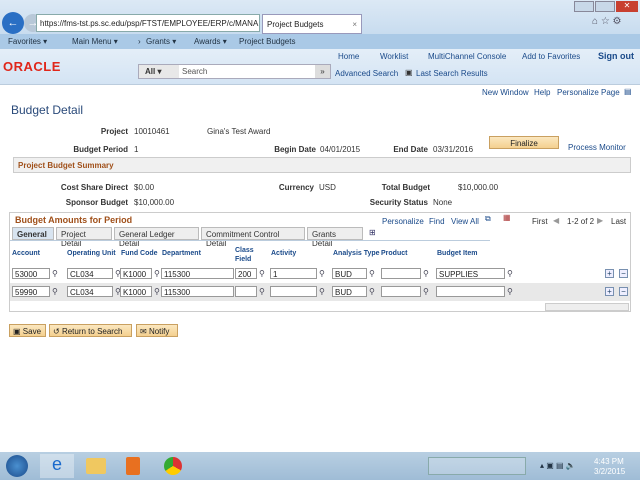 The width and height of the screenshot is (640, 480). I want to click on notify-button: ✉ Notify, so click(157, 330).